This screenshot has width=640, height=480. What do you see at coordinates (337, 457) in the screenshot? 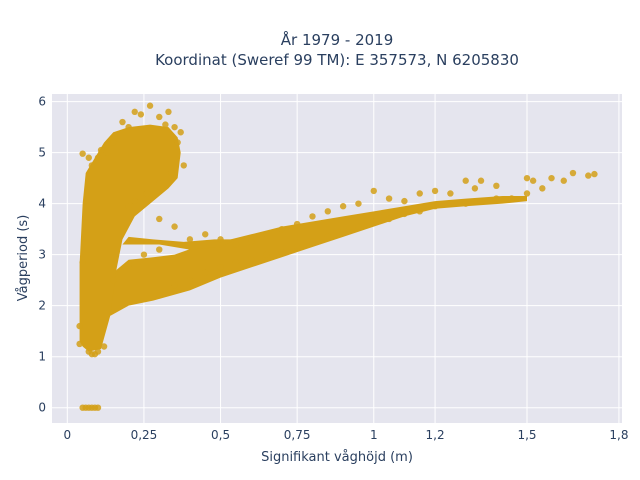
I see `x-axis-label: Signifikant våghöjd (m)` at bounding box center [337, 457].